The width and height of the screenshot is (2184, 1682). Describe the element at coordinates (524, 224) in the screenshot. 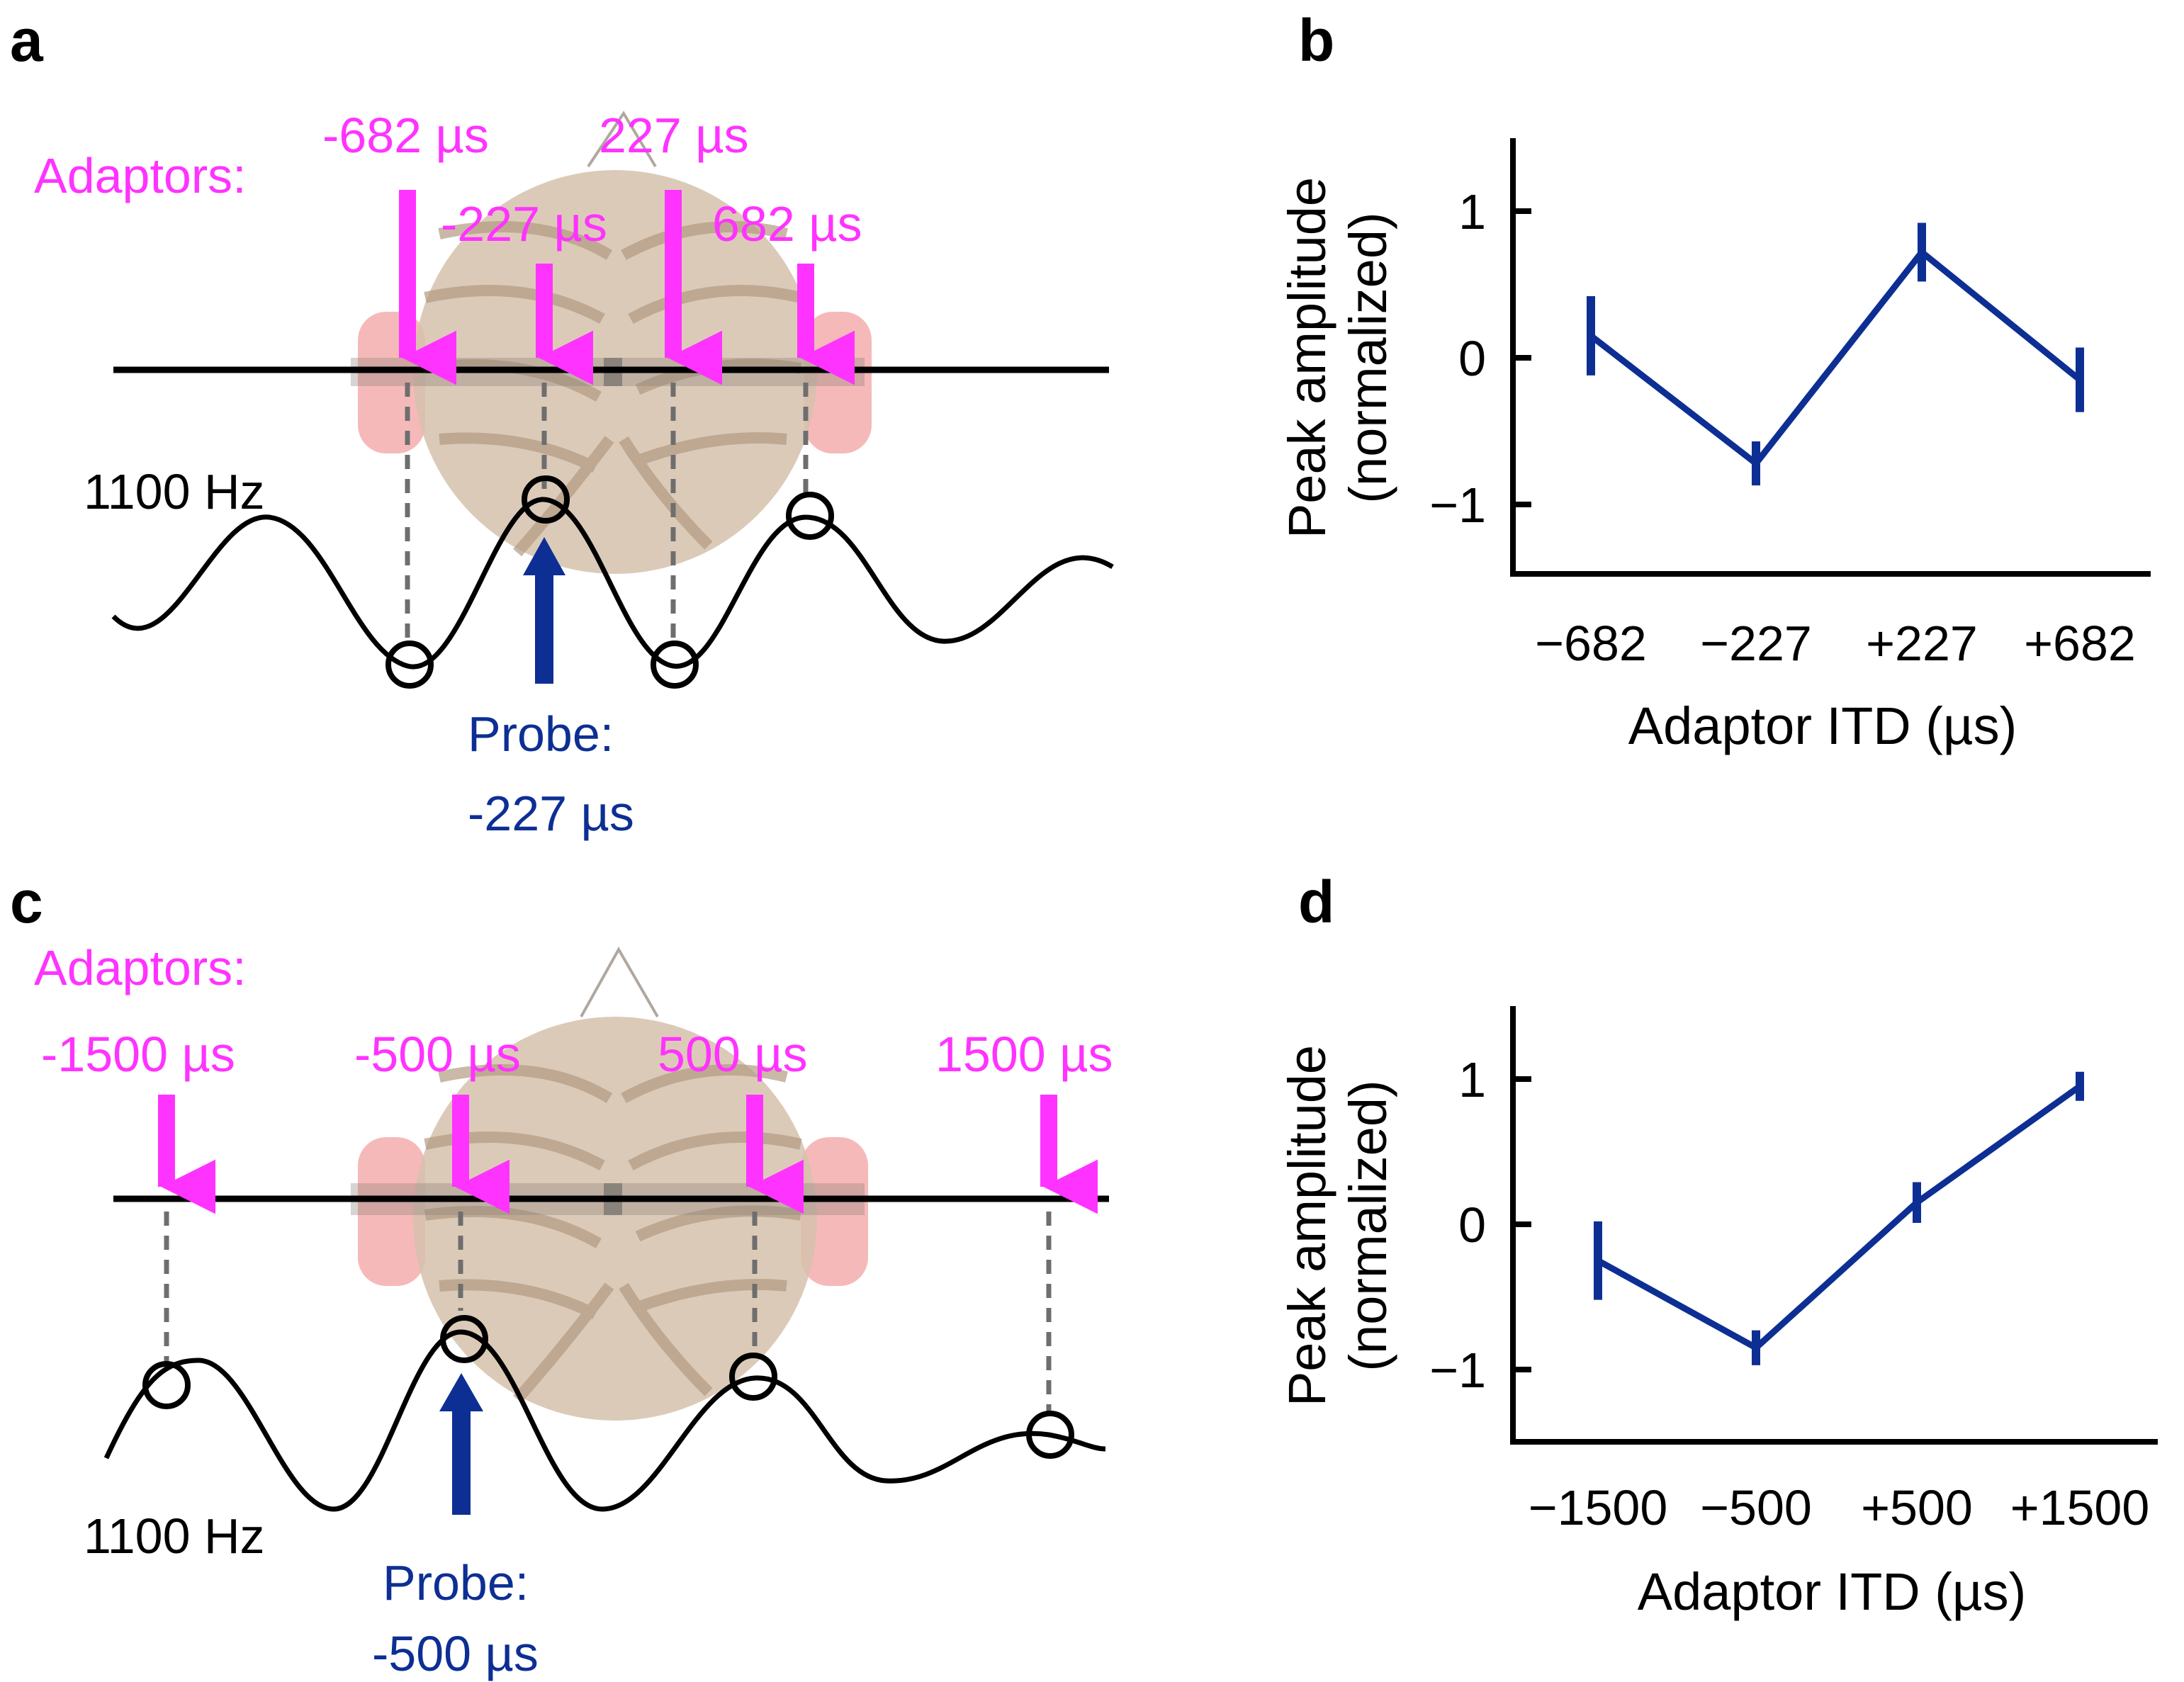

I see `adaptor-label: -227 µs` at that location.